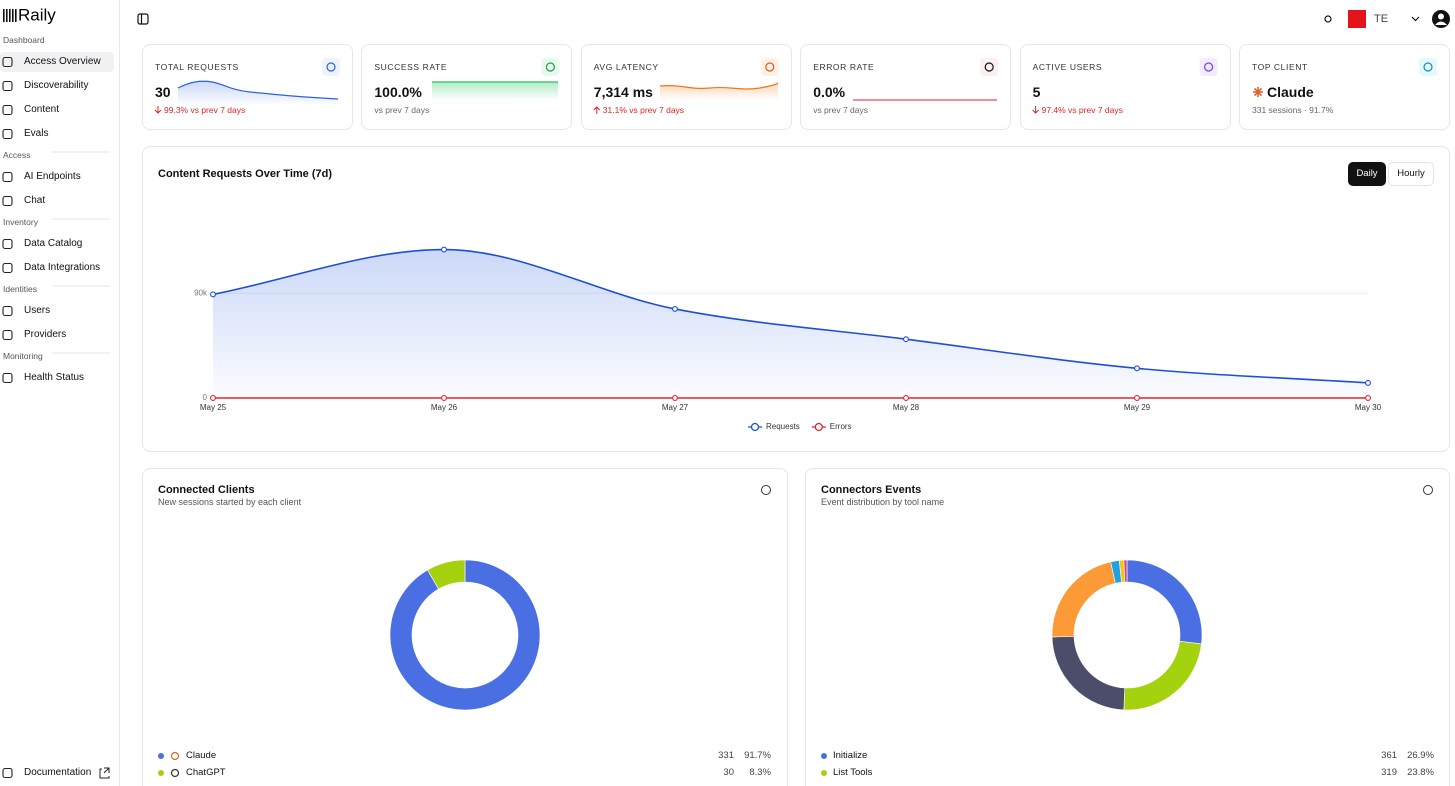  What do you see at coordinates (1441, 16) in the screenshot?
I see `avatar-head` at bounding box center [1441, 16].